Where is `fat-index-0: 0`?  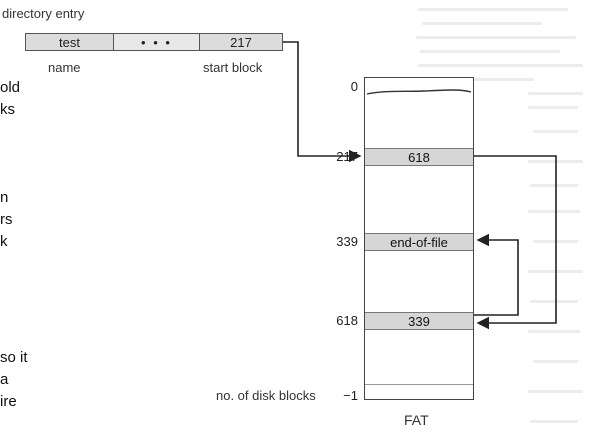
fat-index-0: 0 is located at coordinates (354, 86).